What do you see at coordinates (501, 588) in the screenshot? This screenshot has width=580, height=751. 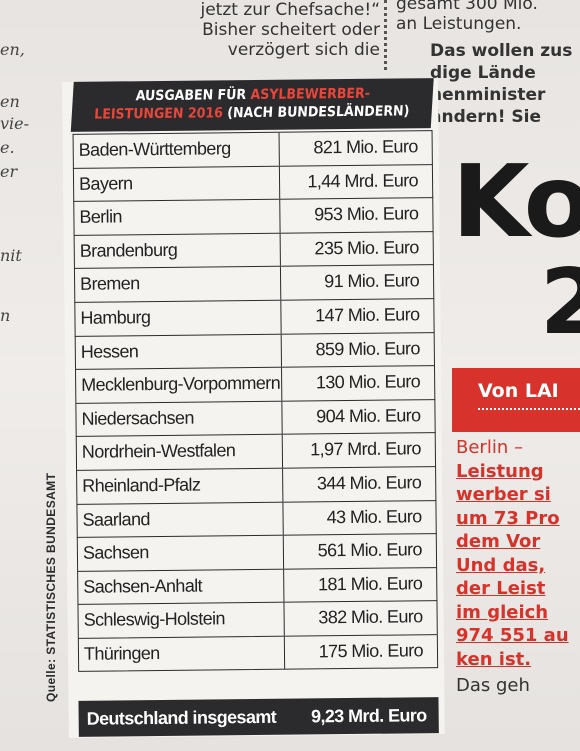 I see `article-line: der Leist` at bounding box center [501, 588].